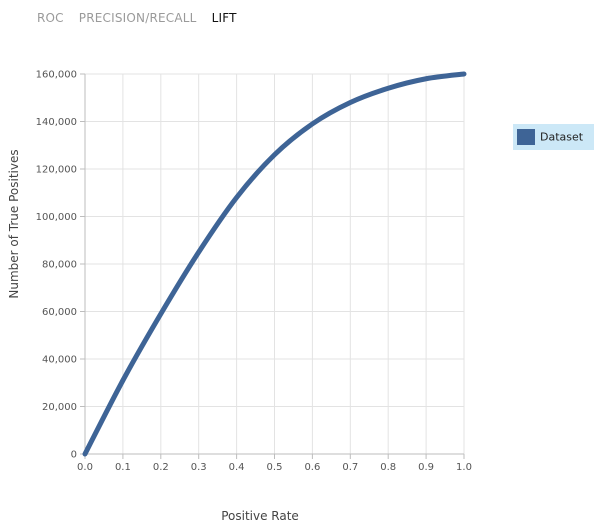 The image size is (600, 531). What do you see at coordinates (56, 217) in the screenshot?
I see `y-tick-label: 100,000` at bounding box center [56, 217].